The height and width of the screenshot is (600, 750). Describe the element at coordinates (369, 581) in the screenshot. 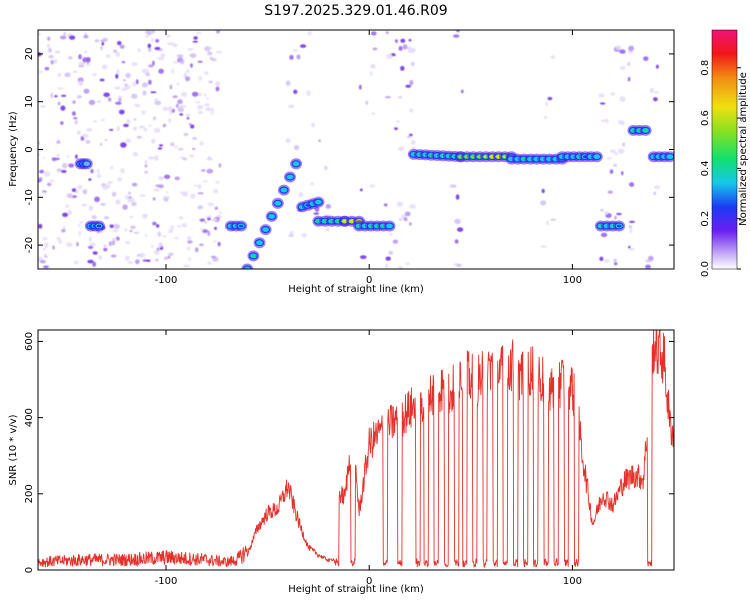

I see `snr-x-tick-label: 0` at that location.